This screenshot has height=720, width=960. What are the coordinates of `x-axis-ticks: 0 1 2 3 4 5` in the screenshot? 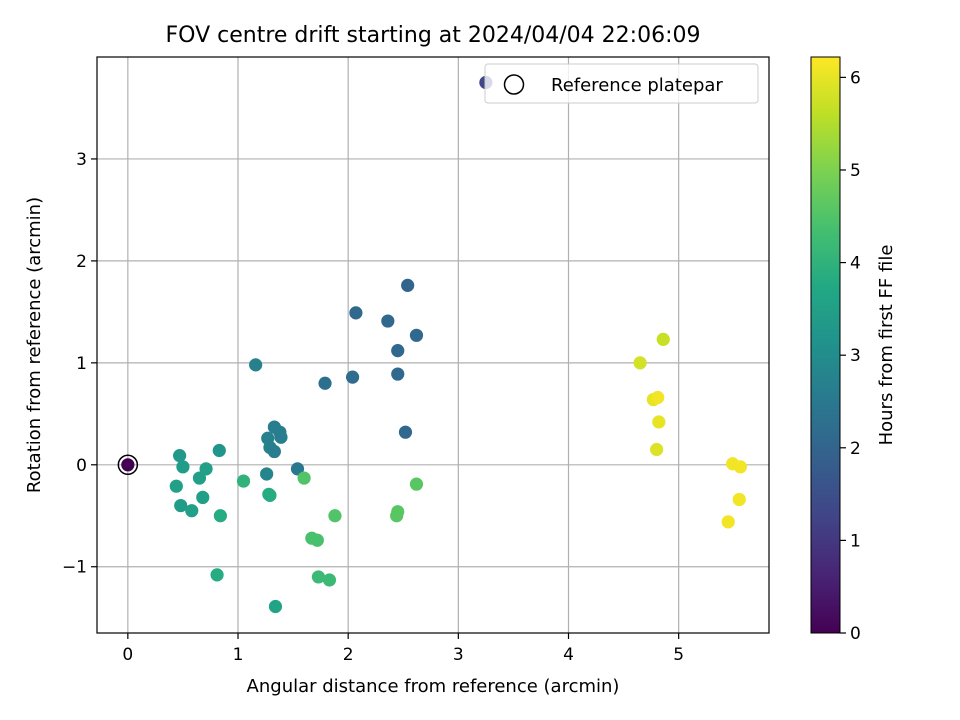 It's located at (403, 649).